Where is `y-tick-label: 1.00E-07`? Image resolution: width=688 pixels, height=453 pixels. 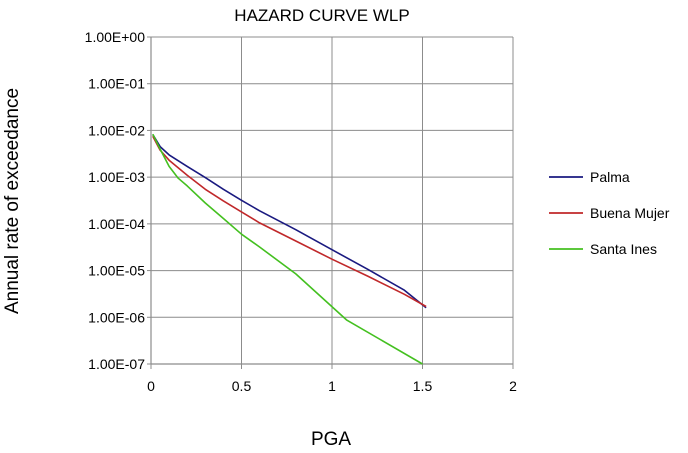 y-tick-label: 1.00E-07 is located at coordinates (116, 364).